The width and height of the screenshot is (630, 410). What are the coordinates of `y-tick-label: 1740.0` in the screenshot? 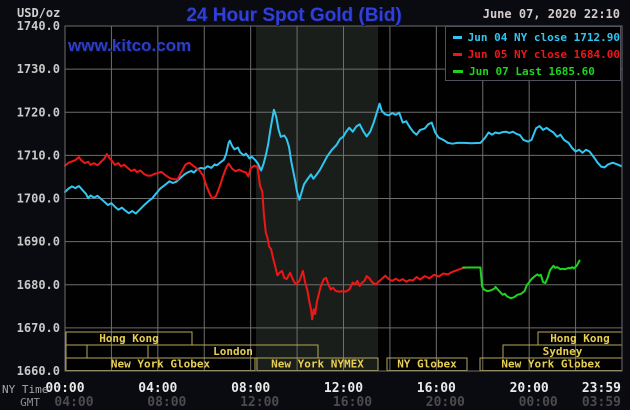 It's located at (38, 26).